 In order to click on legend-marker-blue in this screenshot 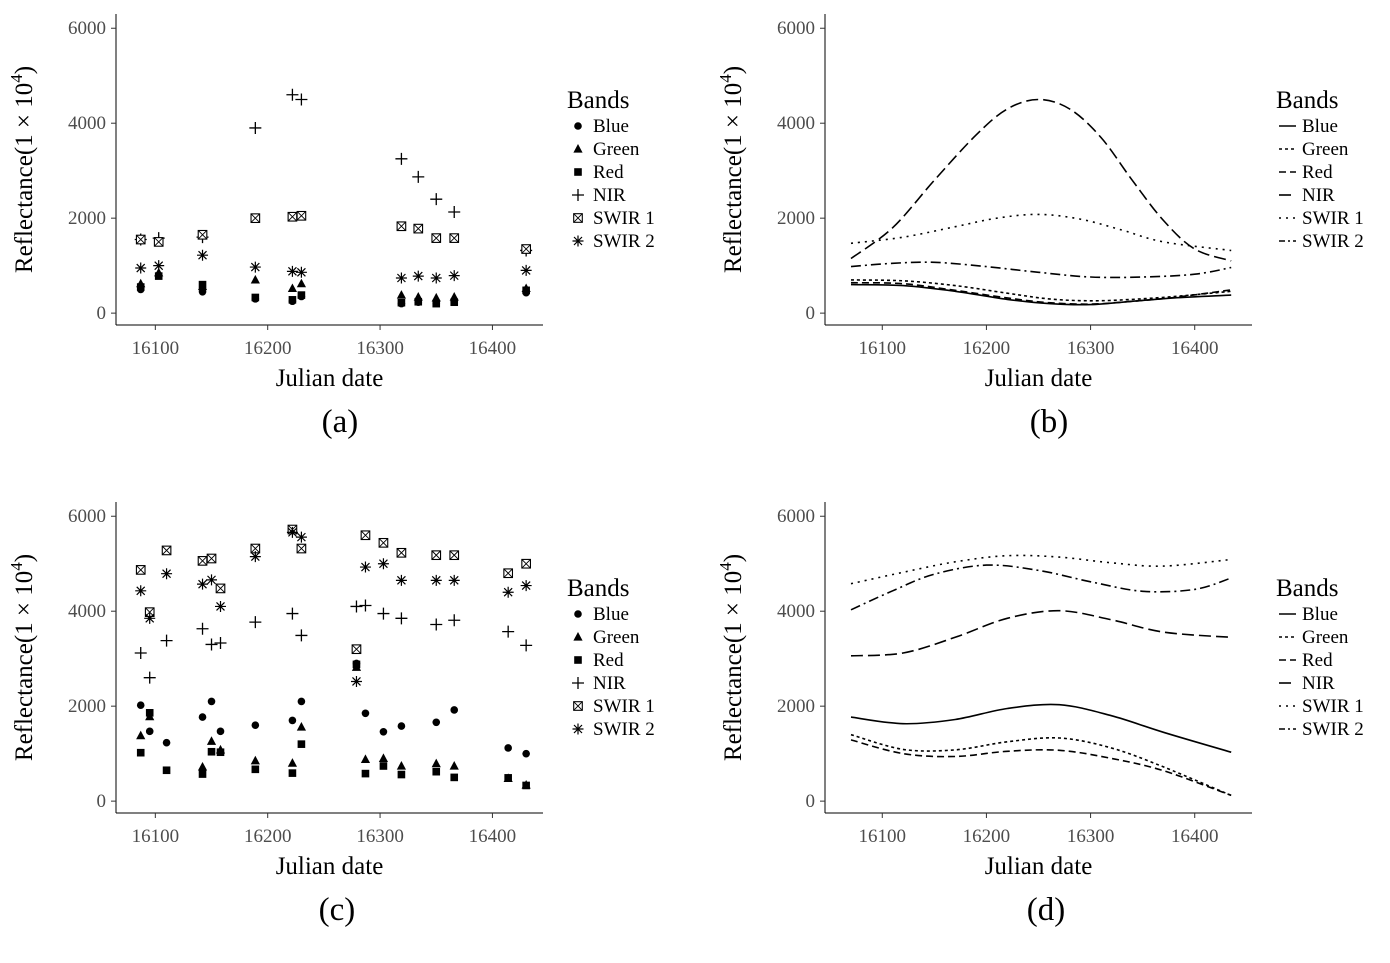, I will do `click(578, 614)`.